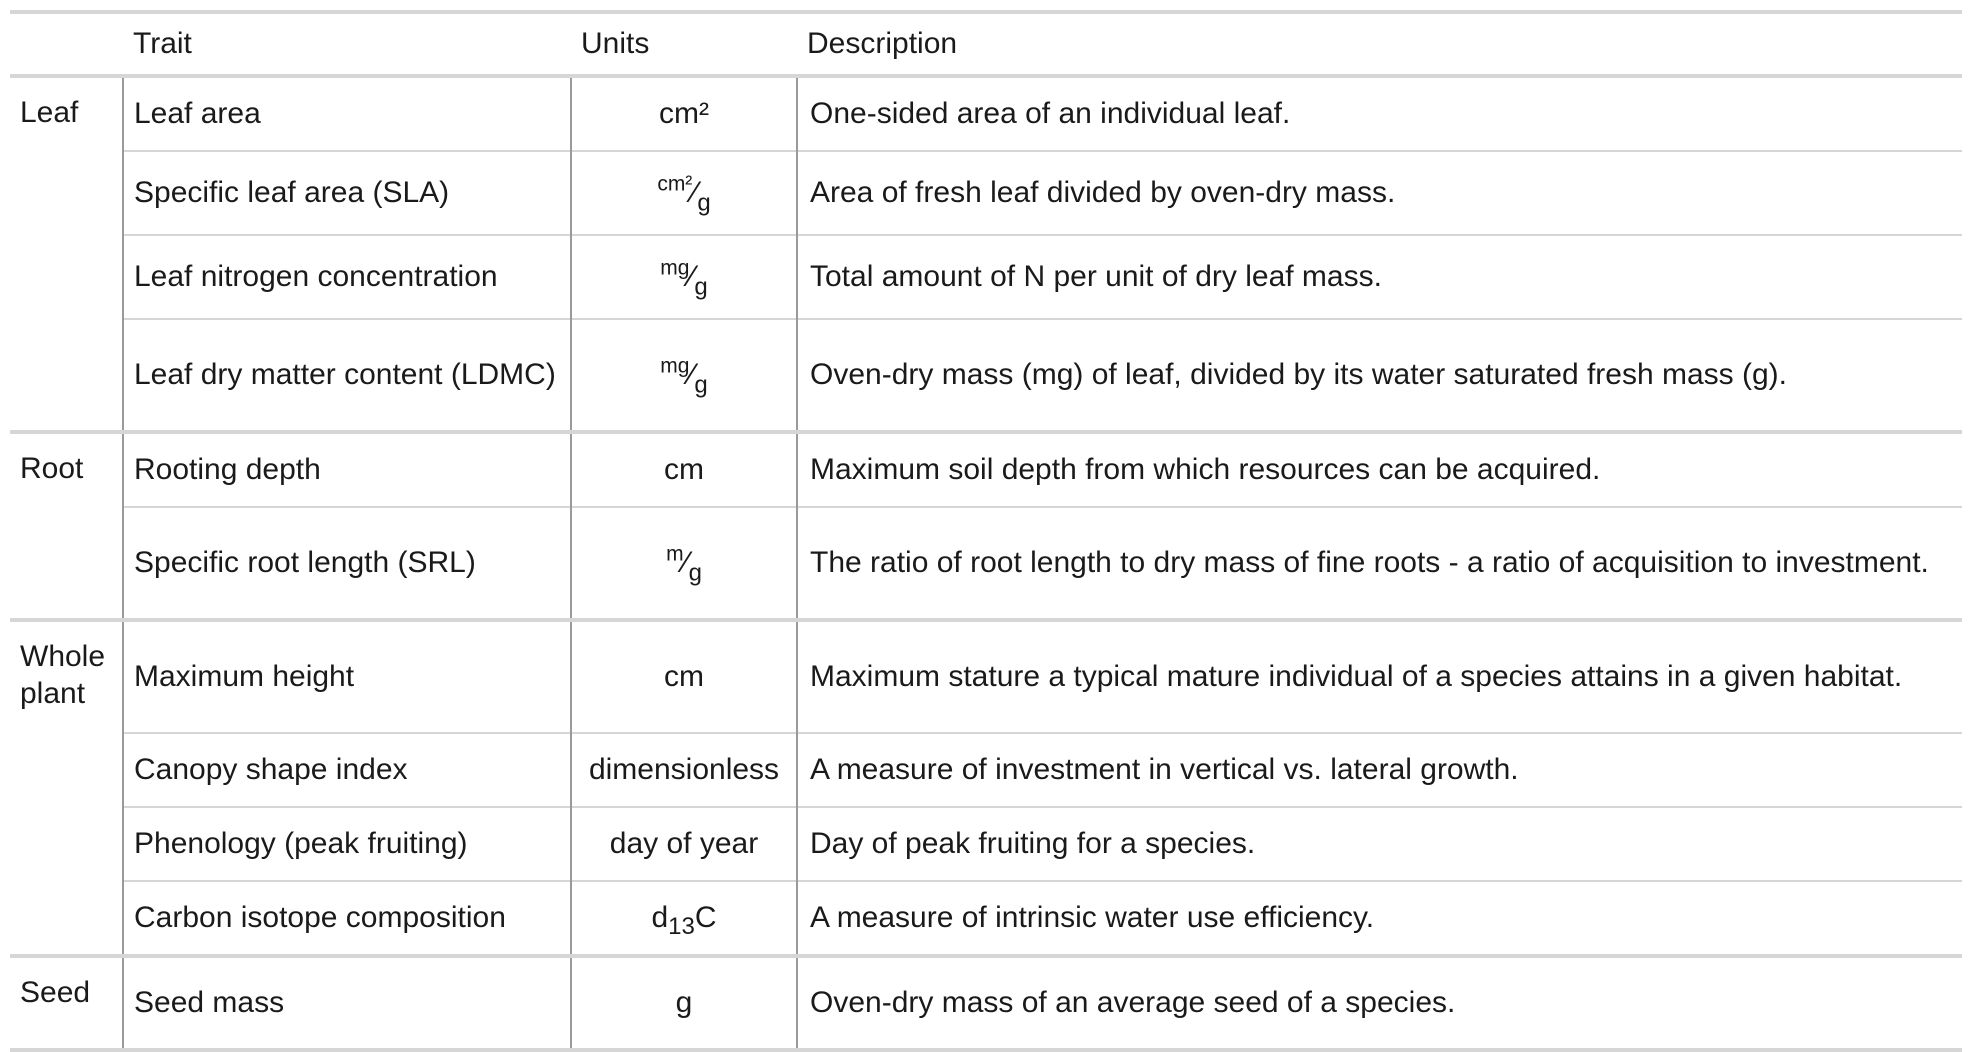  Describe the element at coordinates (346, 918) in the screenshot. I see `trait-cell: Carbon isotope composition` at that location.